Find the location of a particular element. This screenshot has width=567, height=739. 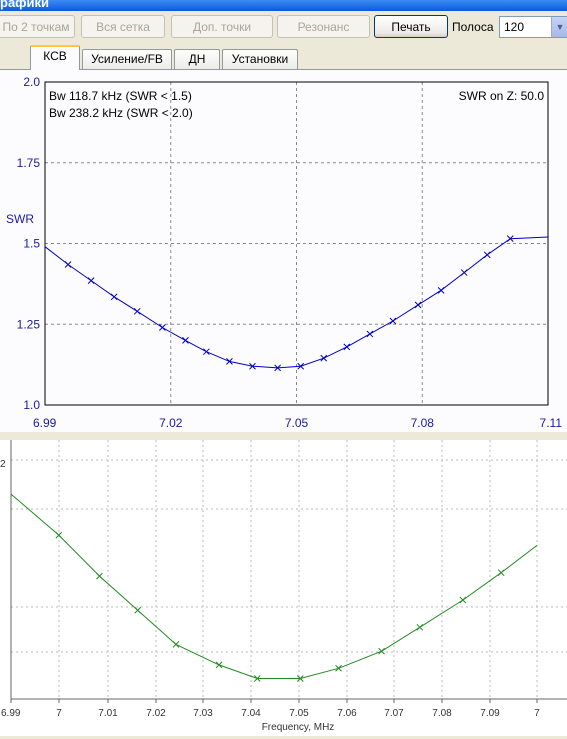

lower-x-tick-label: 6.99 is located at coordinates (11, 713).